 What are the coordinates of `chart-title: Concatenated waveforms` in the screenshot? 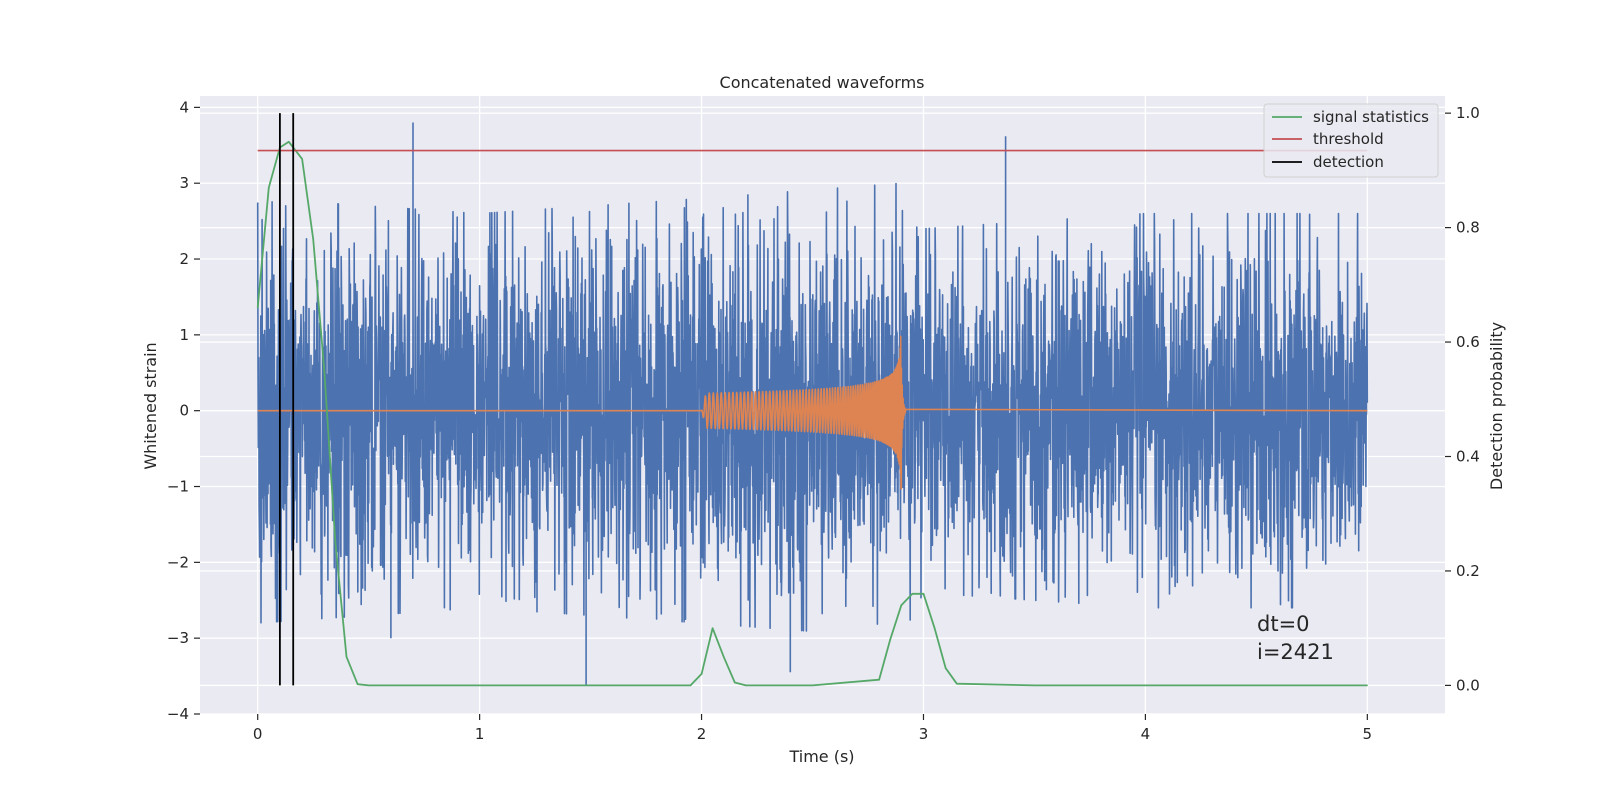 It's located at (822, 82).